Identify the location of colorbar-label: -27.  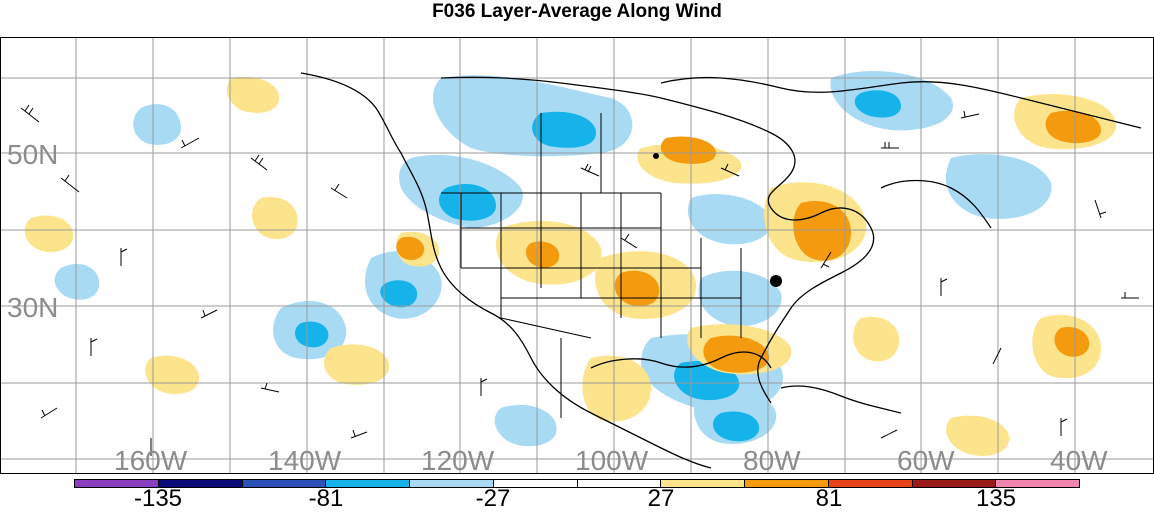
(493, 498).